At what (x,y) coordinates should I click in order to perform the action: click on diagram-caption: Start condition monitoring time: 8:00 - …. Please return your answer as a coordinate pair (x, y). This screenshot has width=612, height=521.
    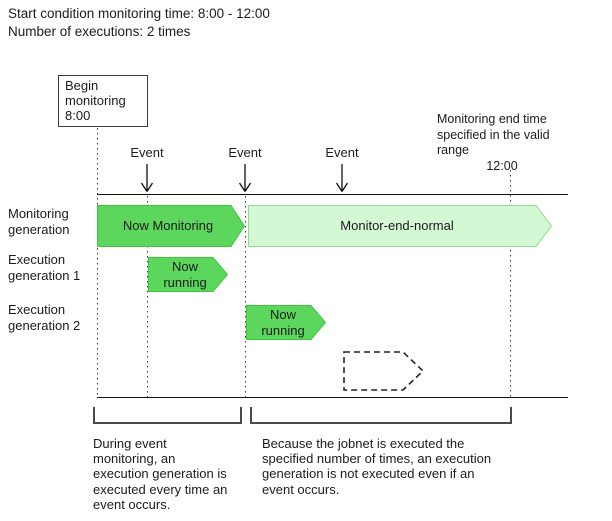
    Looking at the image, I should click on (139, 22).